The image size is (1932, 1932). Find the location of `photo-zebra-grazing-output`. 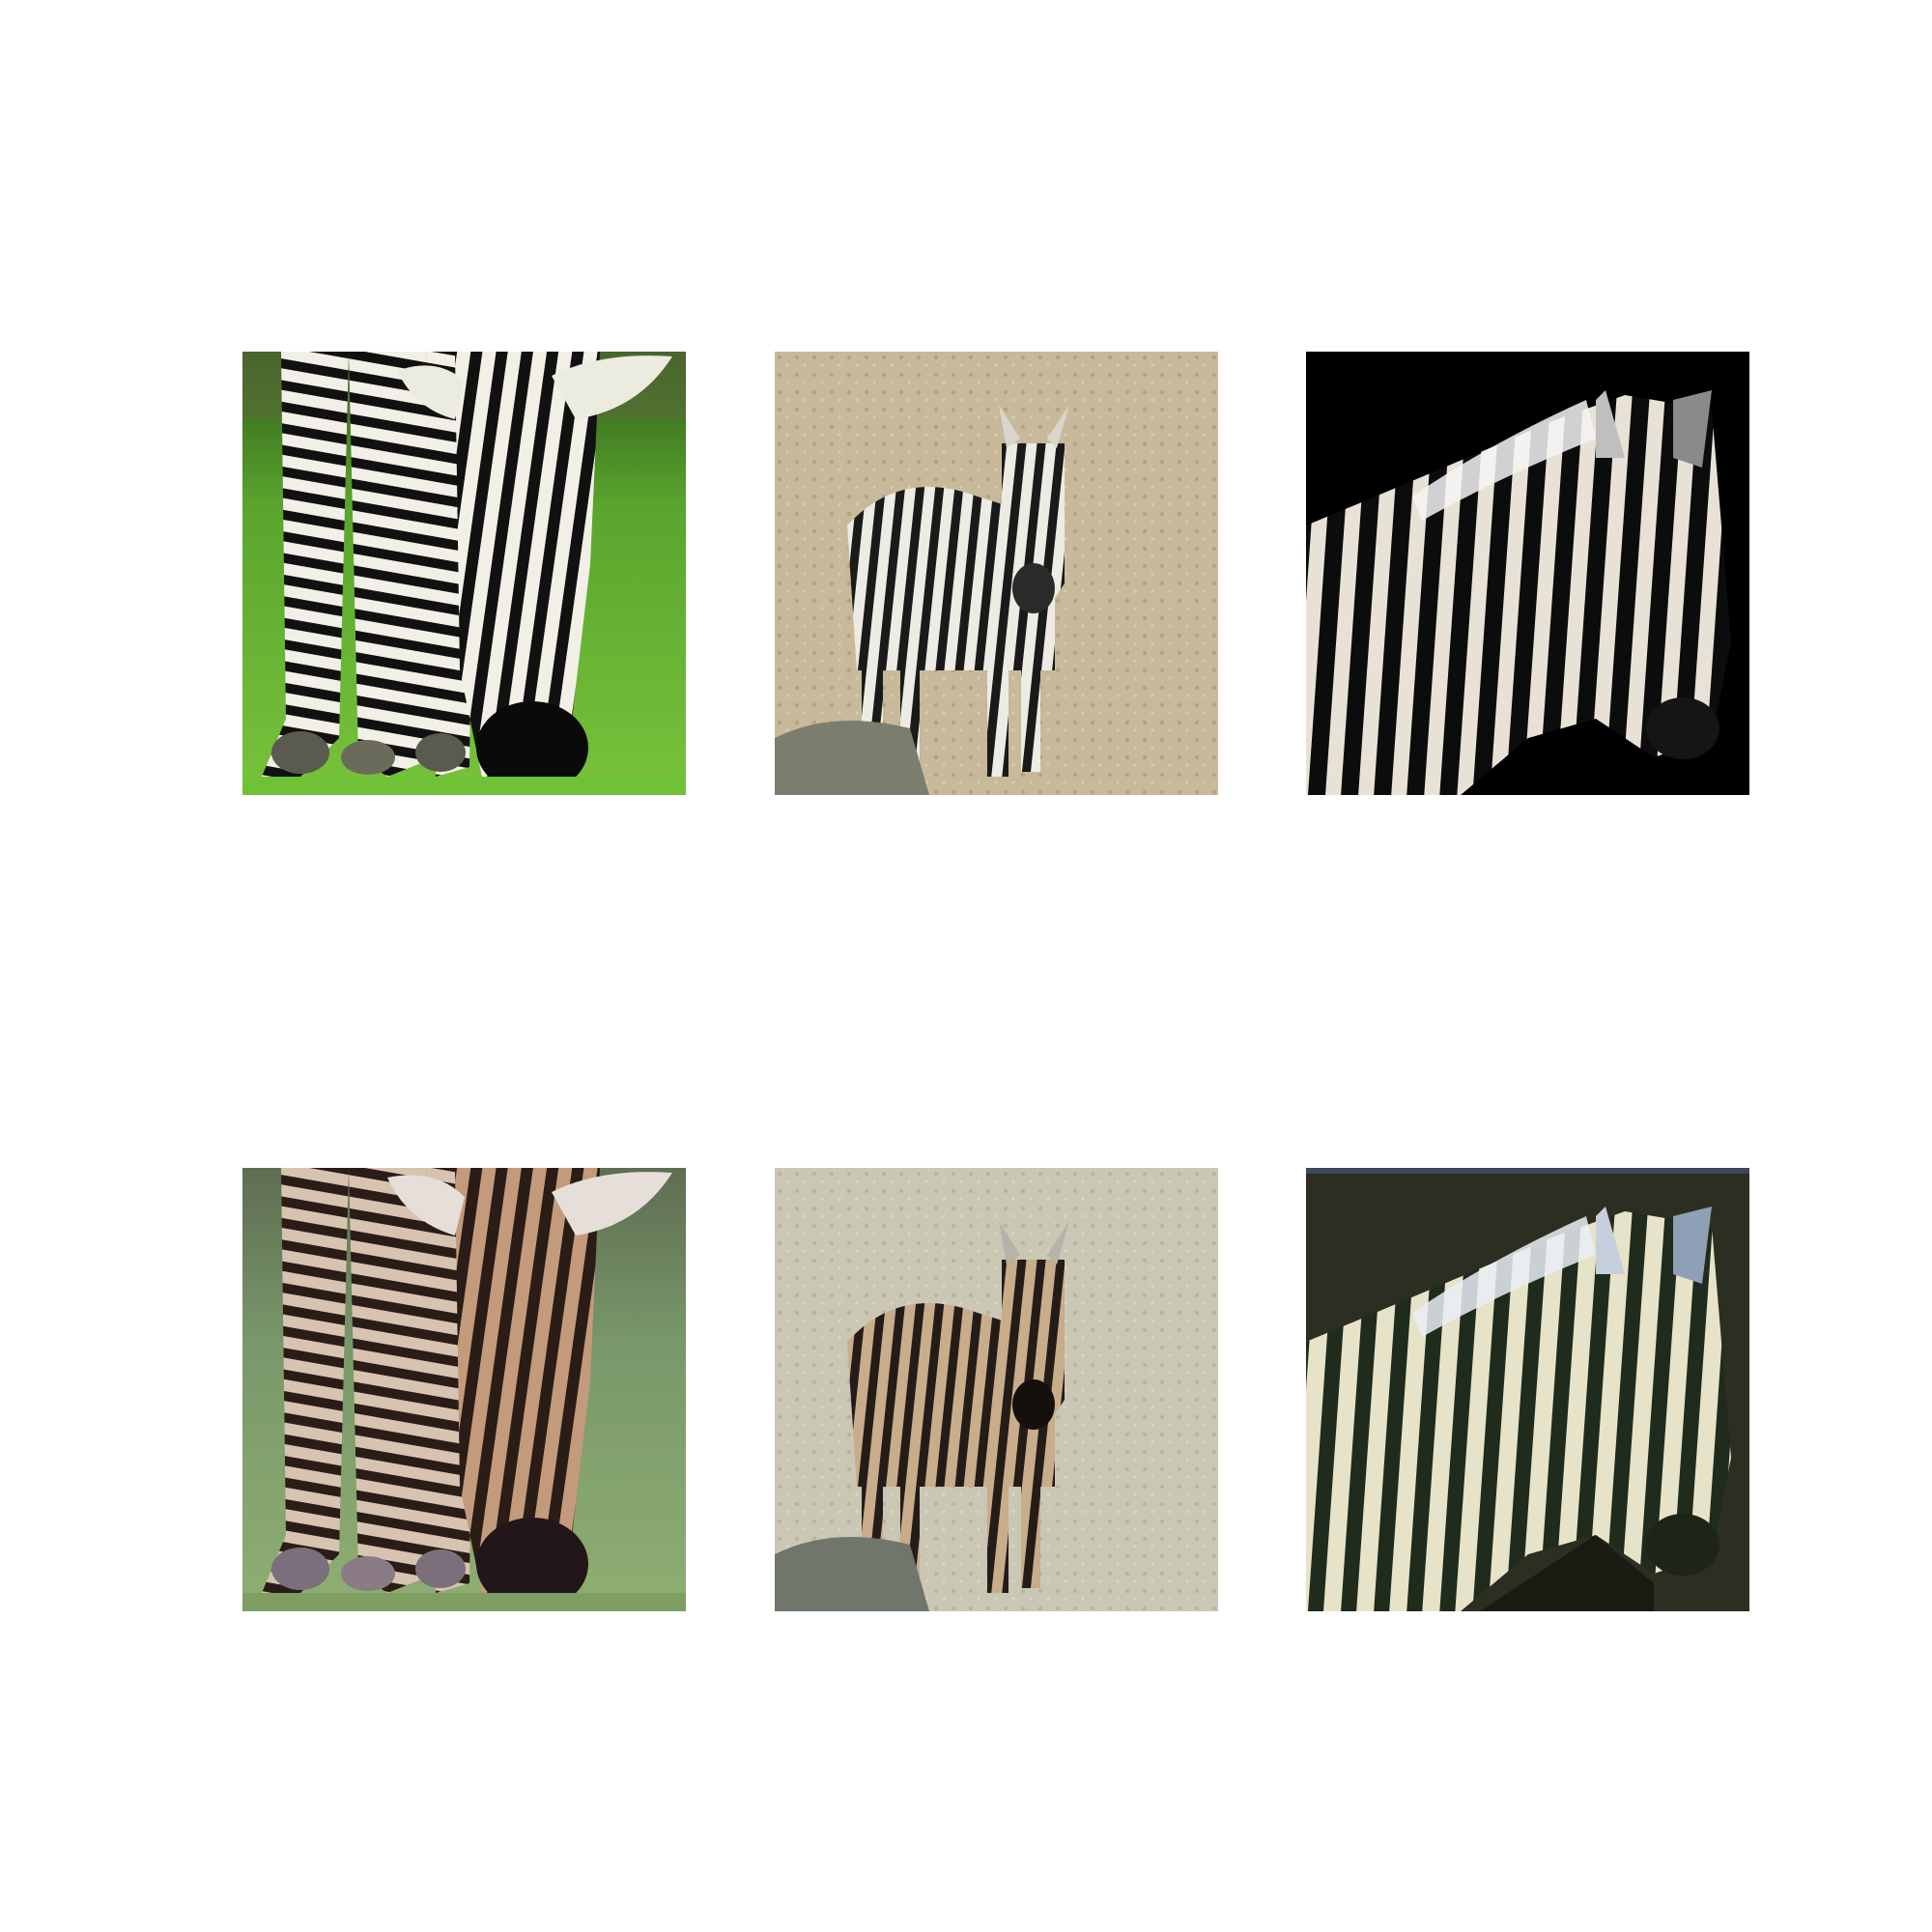

photo-zebra-grazing-output is located at coordinates (464, 1389).